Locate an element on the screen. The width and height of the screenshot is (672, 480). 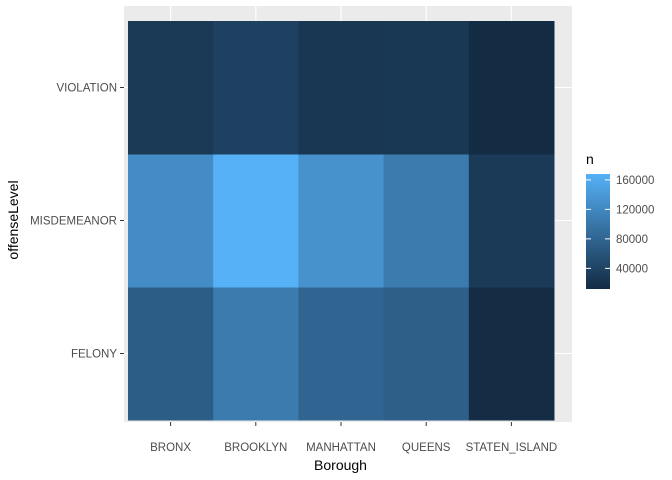
legend-tick-label: 40000 is located at coordinates (632, 269).